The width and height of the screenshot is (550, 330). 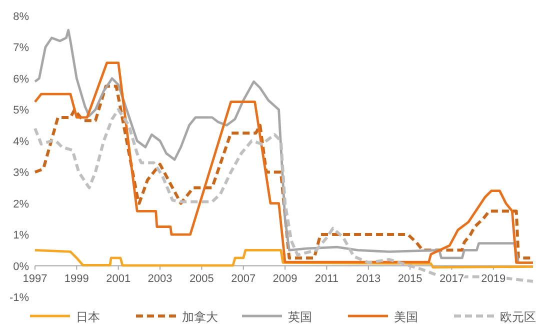 What do you see at coordinates (88, 317) in the screenshot?
I see `legend-label: 日本` at bounding box center [88, 317].